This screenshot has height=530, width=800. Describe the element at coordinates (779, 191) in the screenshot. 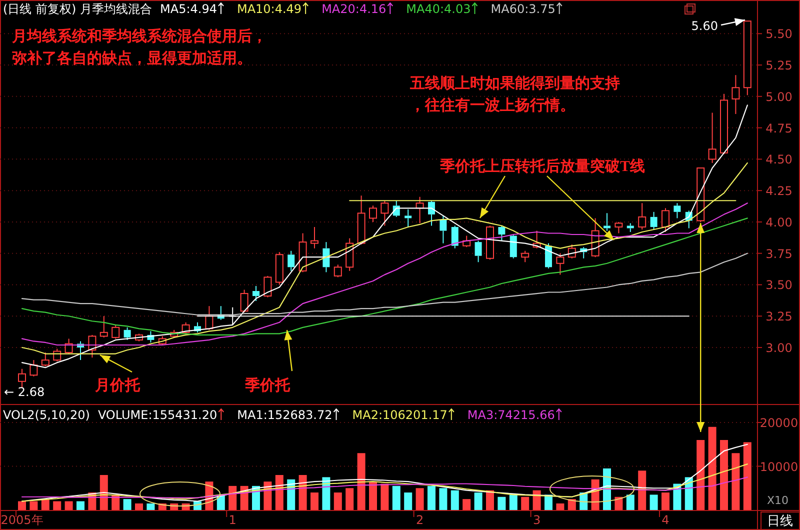

I see `y-tick-label: 4.25` at that location.